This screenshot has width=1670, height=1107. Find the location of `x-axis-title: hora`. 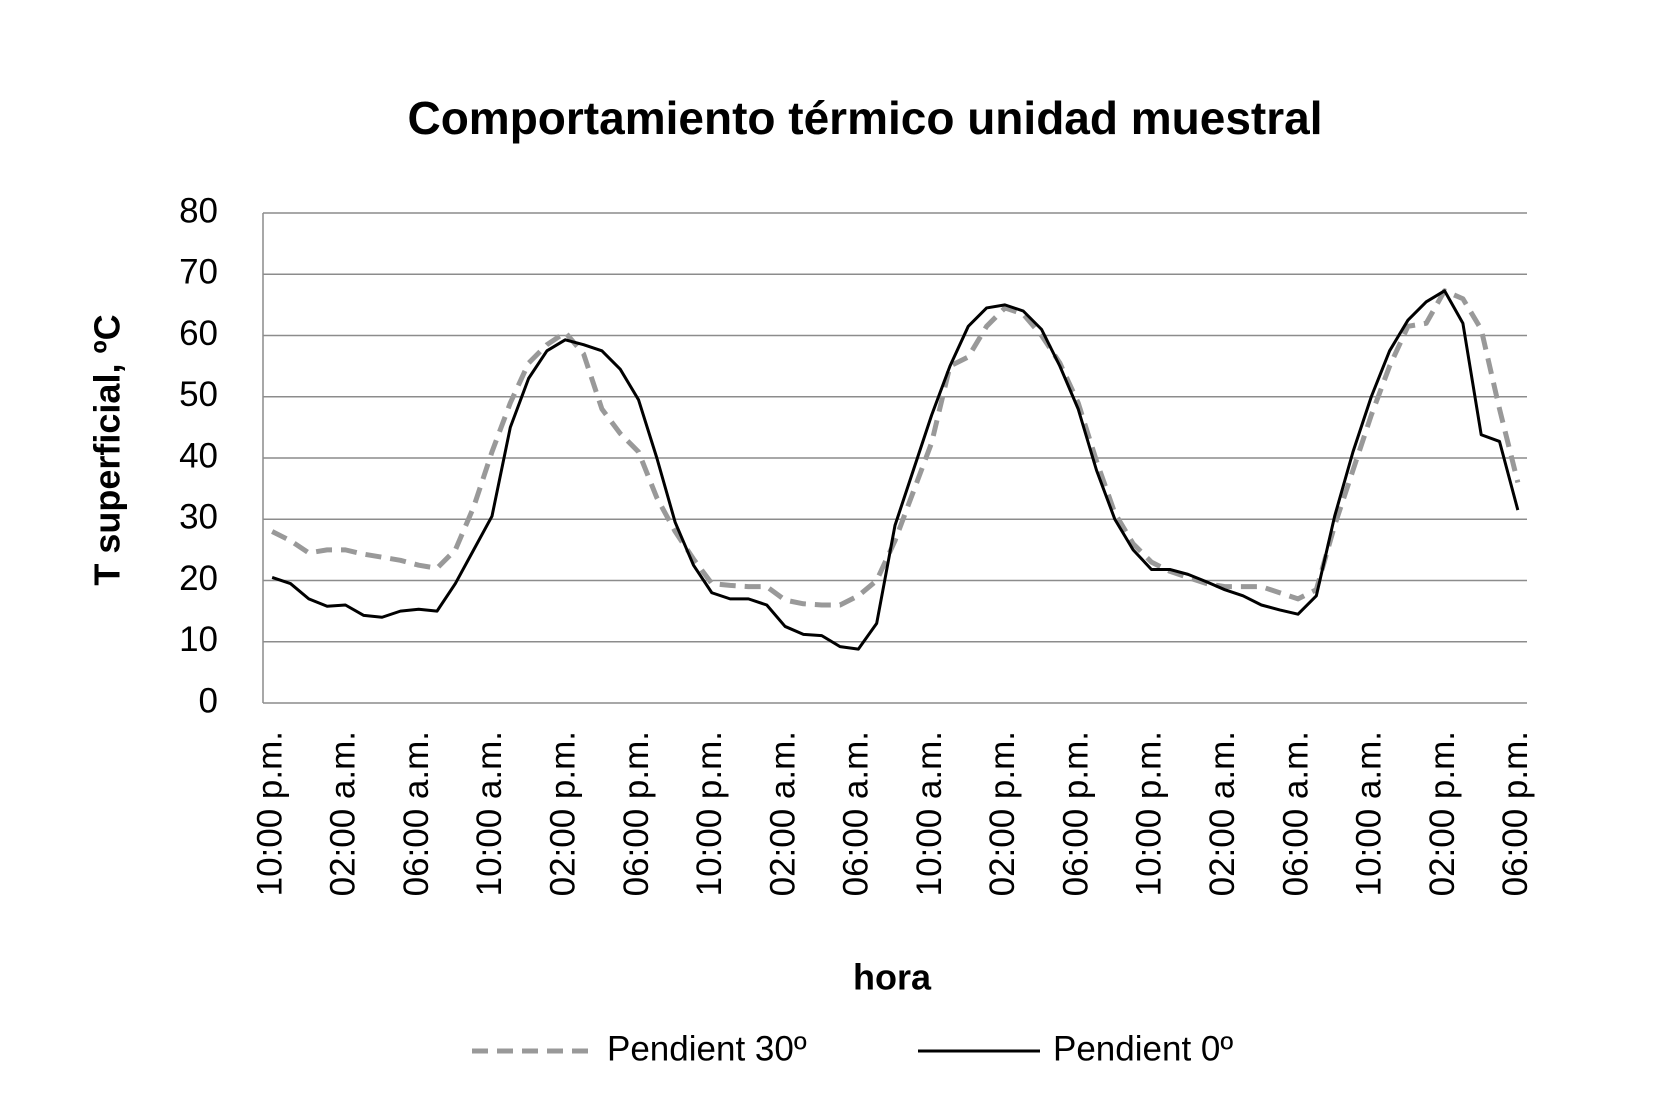

x-axis-title: hora is located at coordinates (892, 977).